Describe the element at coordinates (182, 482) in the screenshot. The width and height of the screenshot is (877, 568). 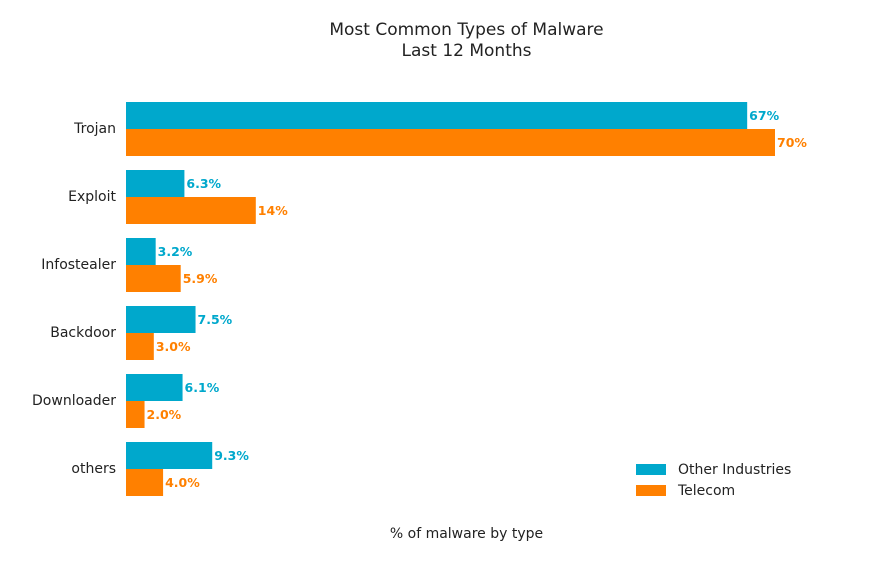
I see `bar-value-label: 4.0%` at that location.